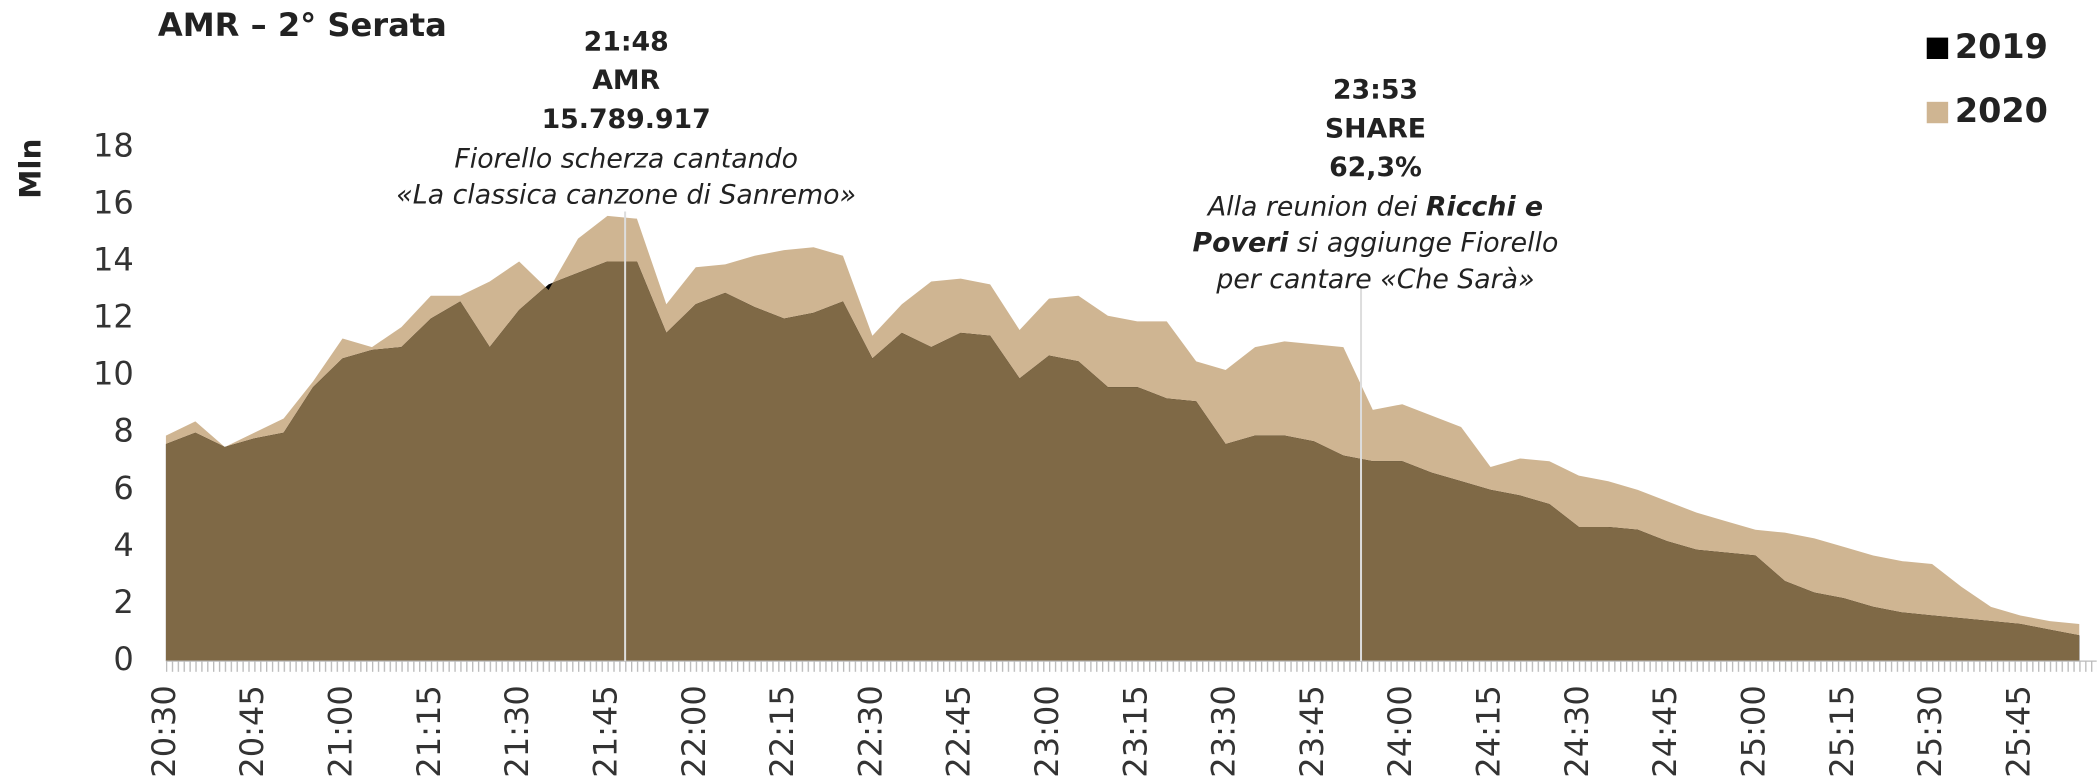 The image size is (2098, 783). I want to click on note-segment: «La classica canzone di Sanremo», so click(626, 194).